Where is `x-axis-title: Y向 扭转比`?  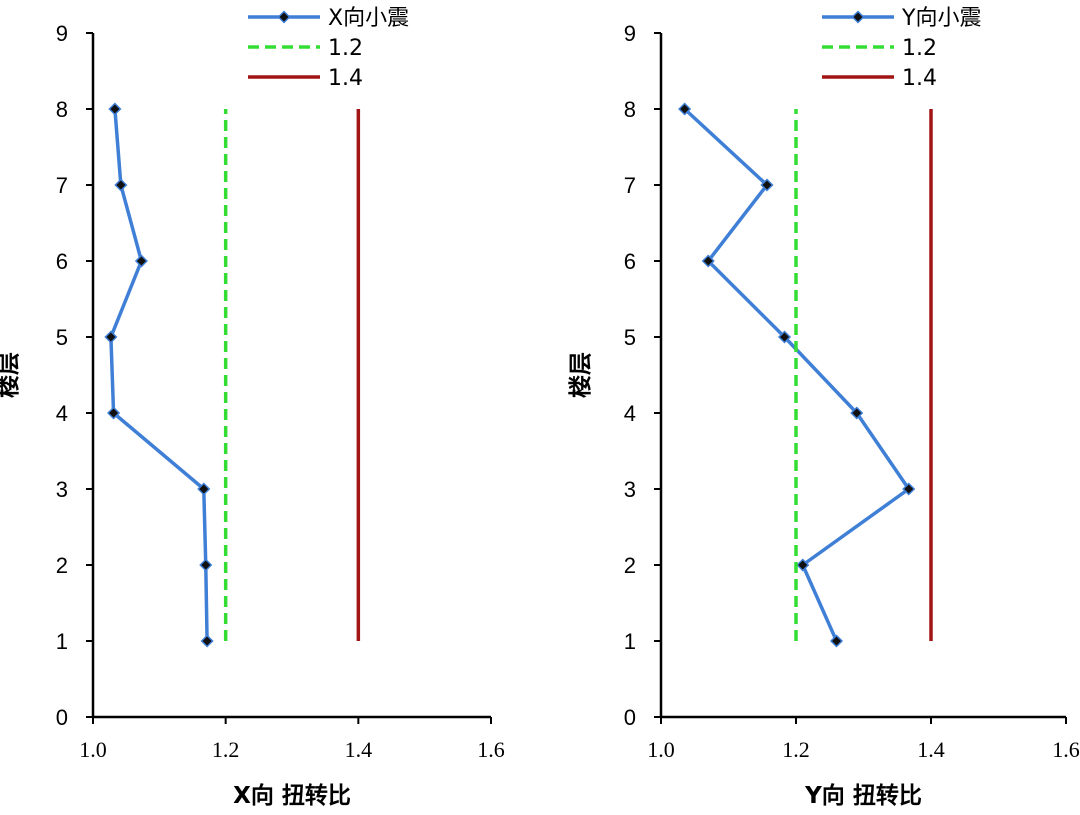 x-axis-title: Y向 扭转比 is located at coordinates (863, 795).